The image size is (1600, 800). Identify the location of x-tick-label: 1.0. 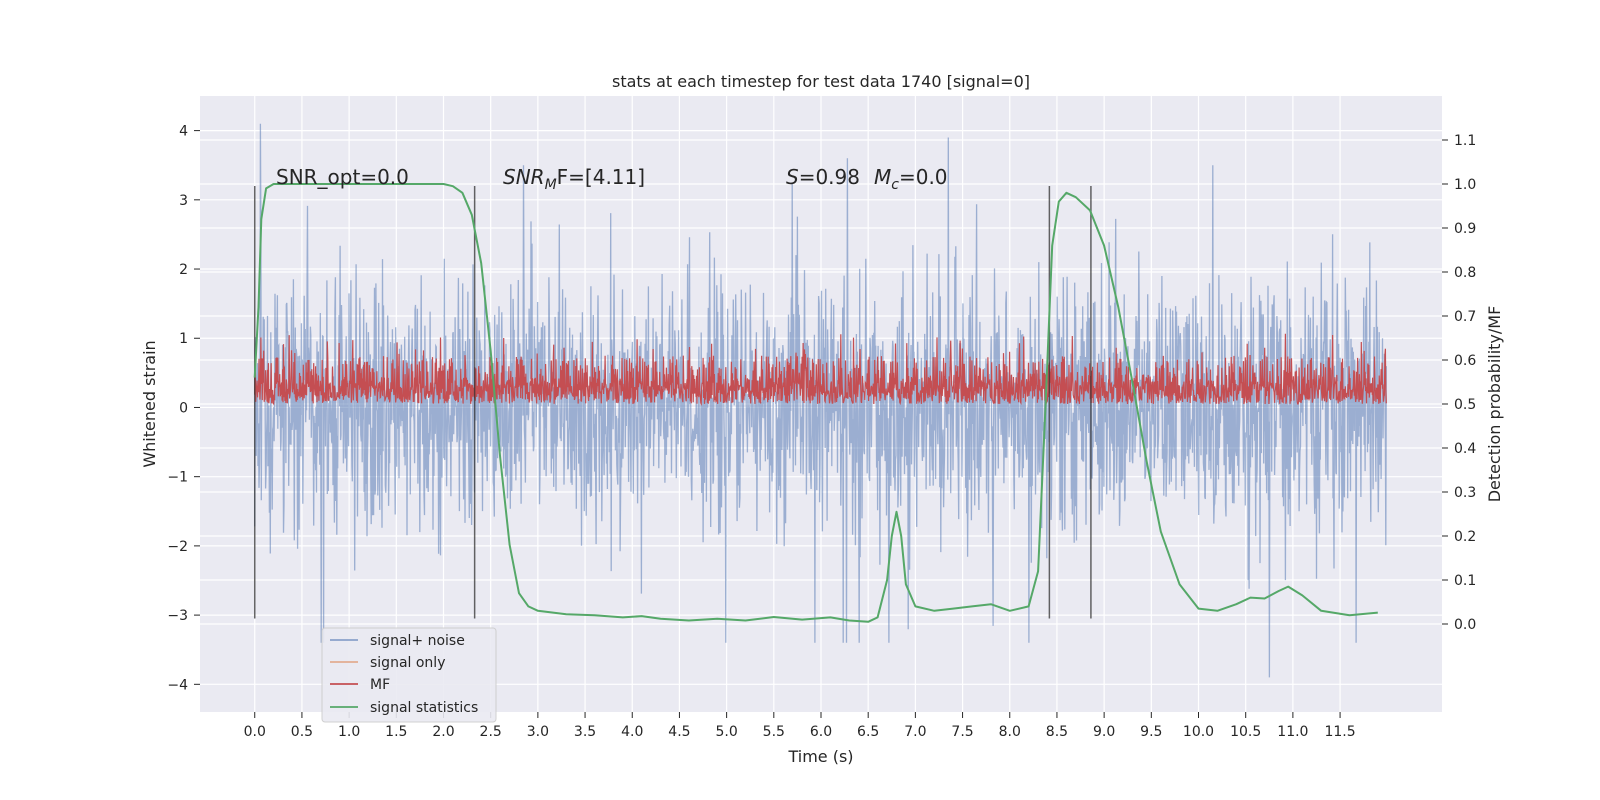
(349, 732).